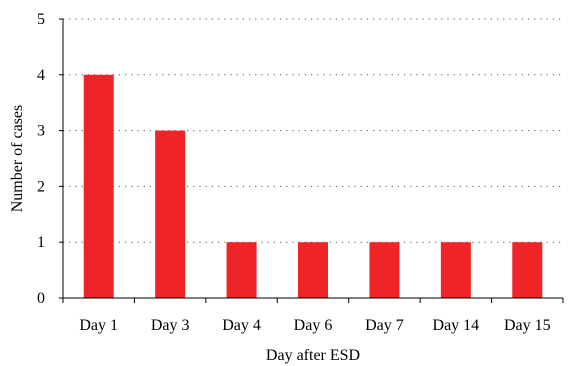 The width and height of the screenshot is (585, 366). What do you see at coordinates (527, 325) in the screenshot?
I see `x-tick-label: Day 15` at bounding box center [527, 325].